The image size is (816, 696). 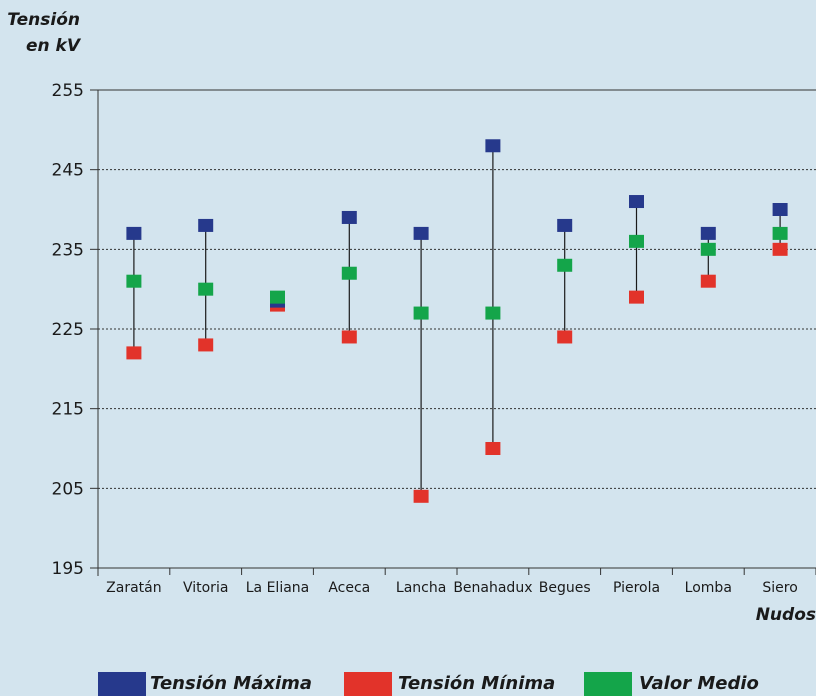 What do you see at coordinates (492, 588) in the screenshot?
I see `x-tick-label: Benahadux` at bounding box center [492, 588].